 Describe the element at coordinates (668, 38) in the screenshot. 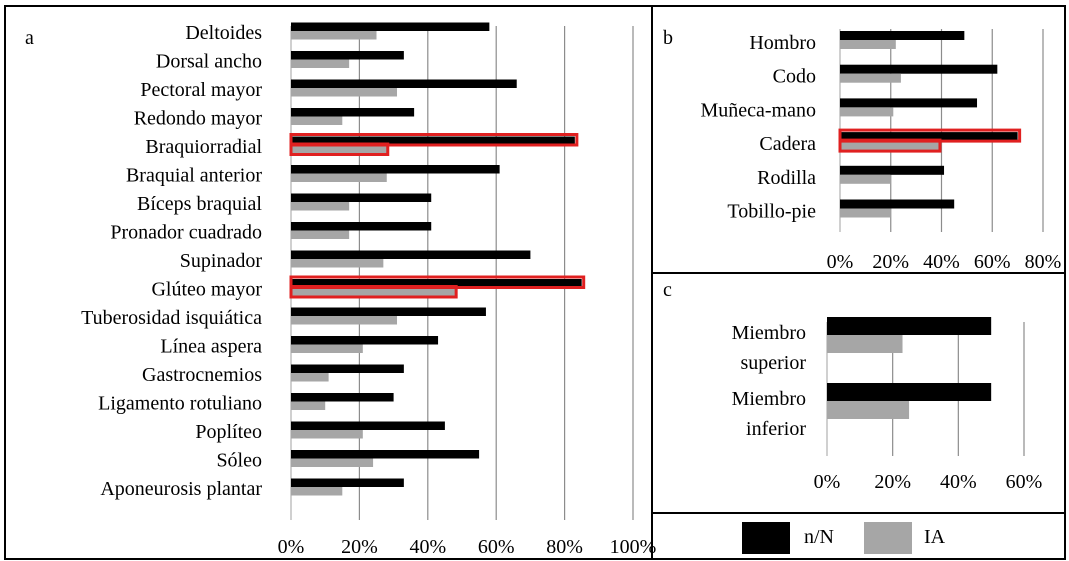

I see `panel-letter-b: b` at that location.